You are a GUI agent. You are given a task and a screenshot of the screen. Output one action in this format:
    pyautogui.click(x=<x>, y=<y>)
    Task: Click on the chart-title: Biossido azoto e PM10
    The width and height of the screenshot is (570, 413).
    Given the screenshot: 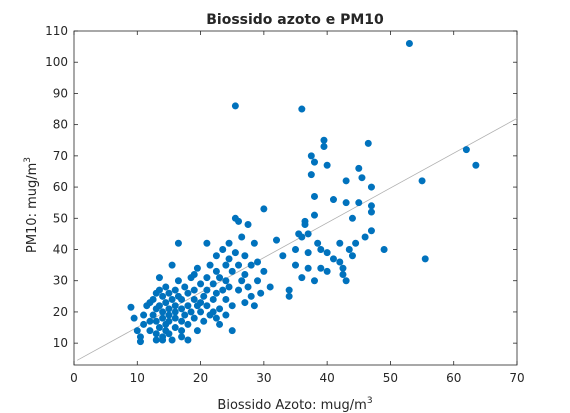 What is the action you would take?
    pyautogui.click(x=295, y=20)
    